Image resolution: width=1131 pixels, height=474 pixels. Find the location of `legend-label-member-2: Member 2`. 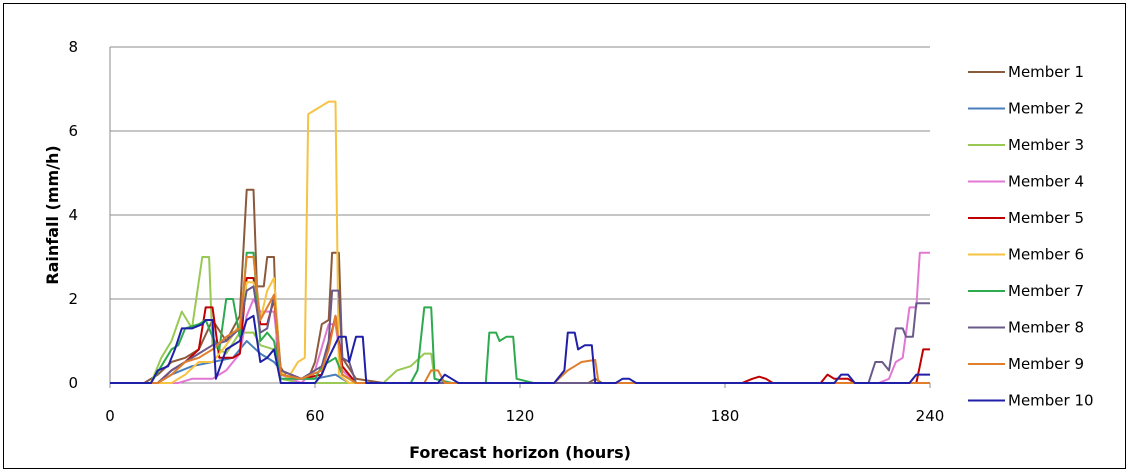

legend-label-member-2: Member 2 is located at coordinates (1046, 109).